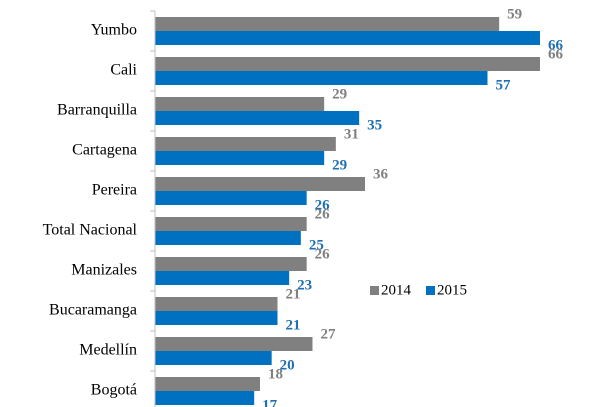  Describe the element at coordinates (108, 350) in the screenshot. I see `category-label: Medellín` at that location.